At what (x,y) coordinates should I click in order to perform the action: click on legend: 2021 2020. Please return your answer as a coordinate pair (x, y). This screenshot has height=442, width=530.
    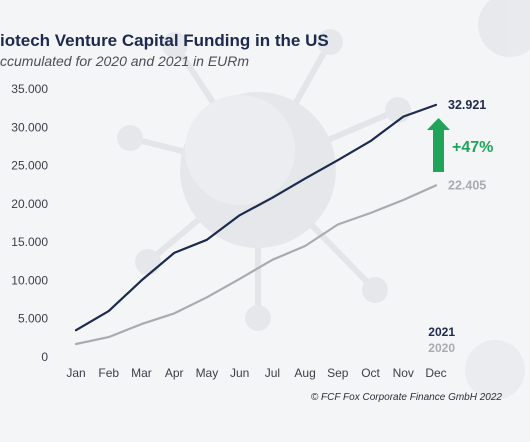
    Looking at the image, I should click on (441, 340).